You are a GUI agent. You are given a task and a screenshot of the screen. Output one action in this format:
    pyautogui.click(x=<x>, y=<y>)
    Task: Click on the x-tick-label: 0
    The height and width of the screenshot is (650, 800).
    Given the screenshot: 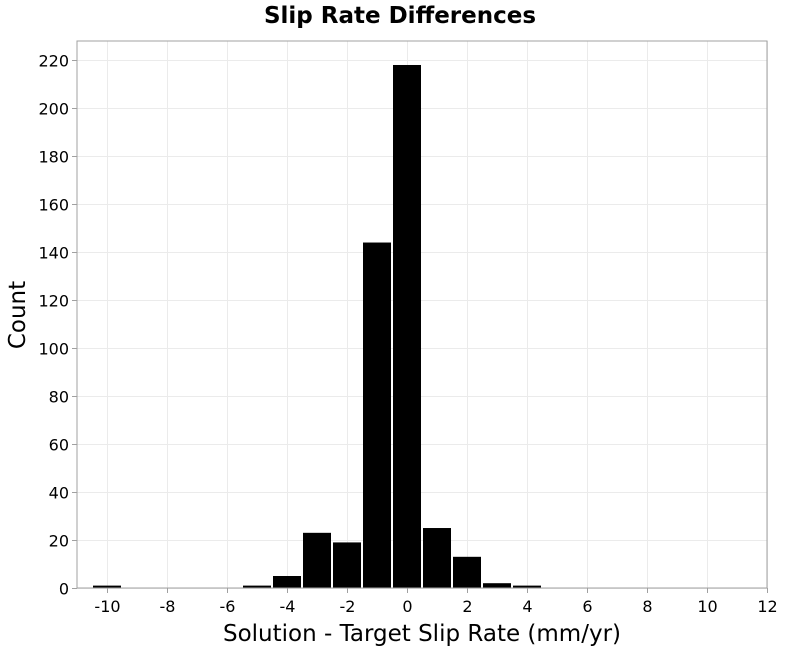 What is the action you would take?
    pyautogui.click(x=407, y=606)
    